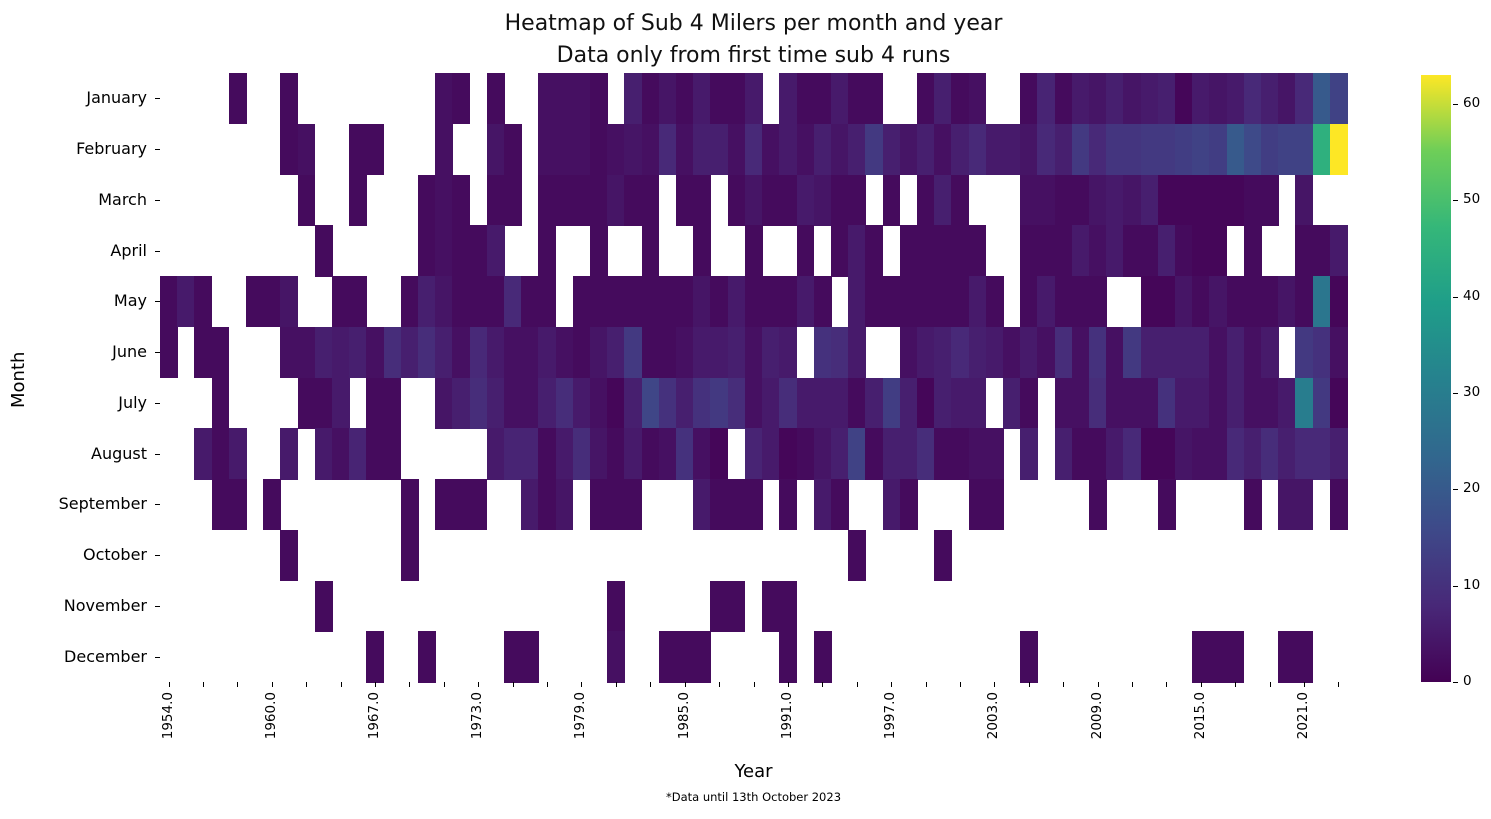 The image size is (1491, 819). I want to click on y-tick-label: June, so click(129, 352).